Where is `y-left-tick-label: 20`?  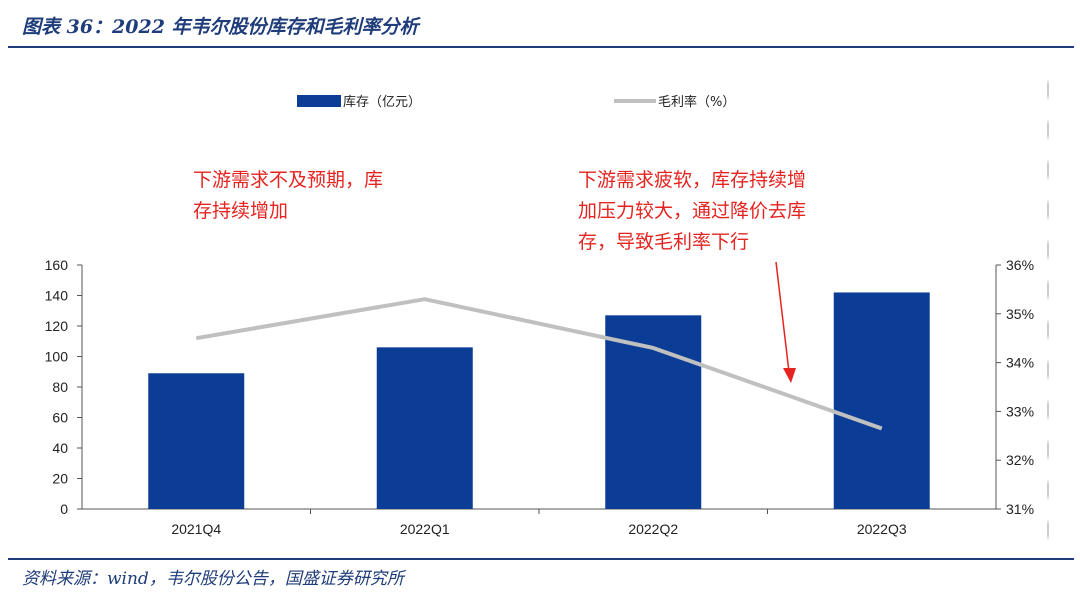
y-left-tick-label: 20 is located at coordinates (60, 479).